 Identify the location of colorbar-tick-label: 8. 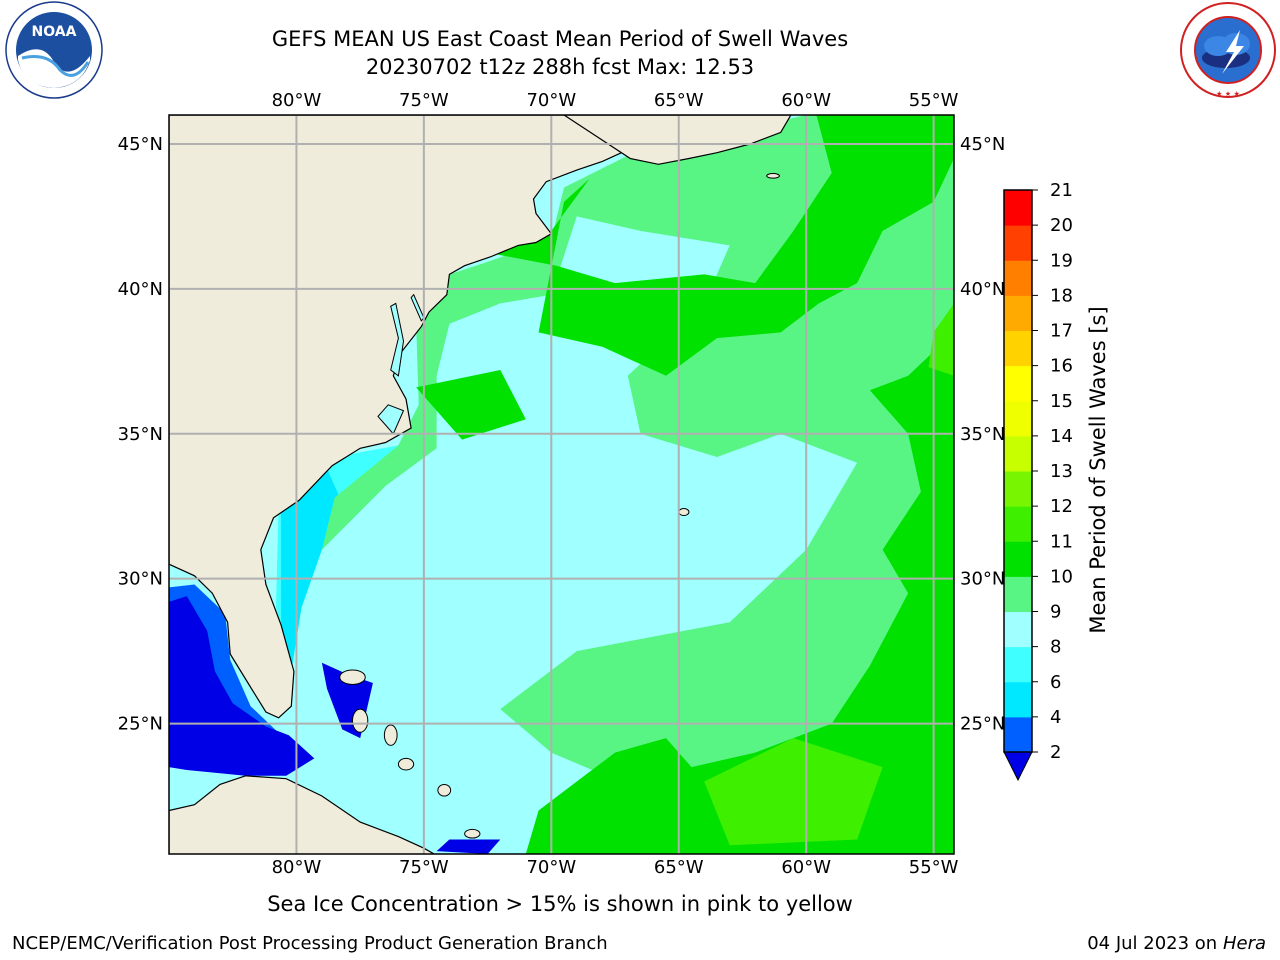
(1055, 647).